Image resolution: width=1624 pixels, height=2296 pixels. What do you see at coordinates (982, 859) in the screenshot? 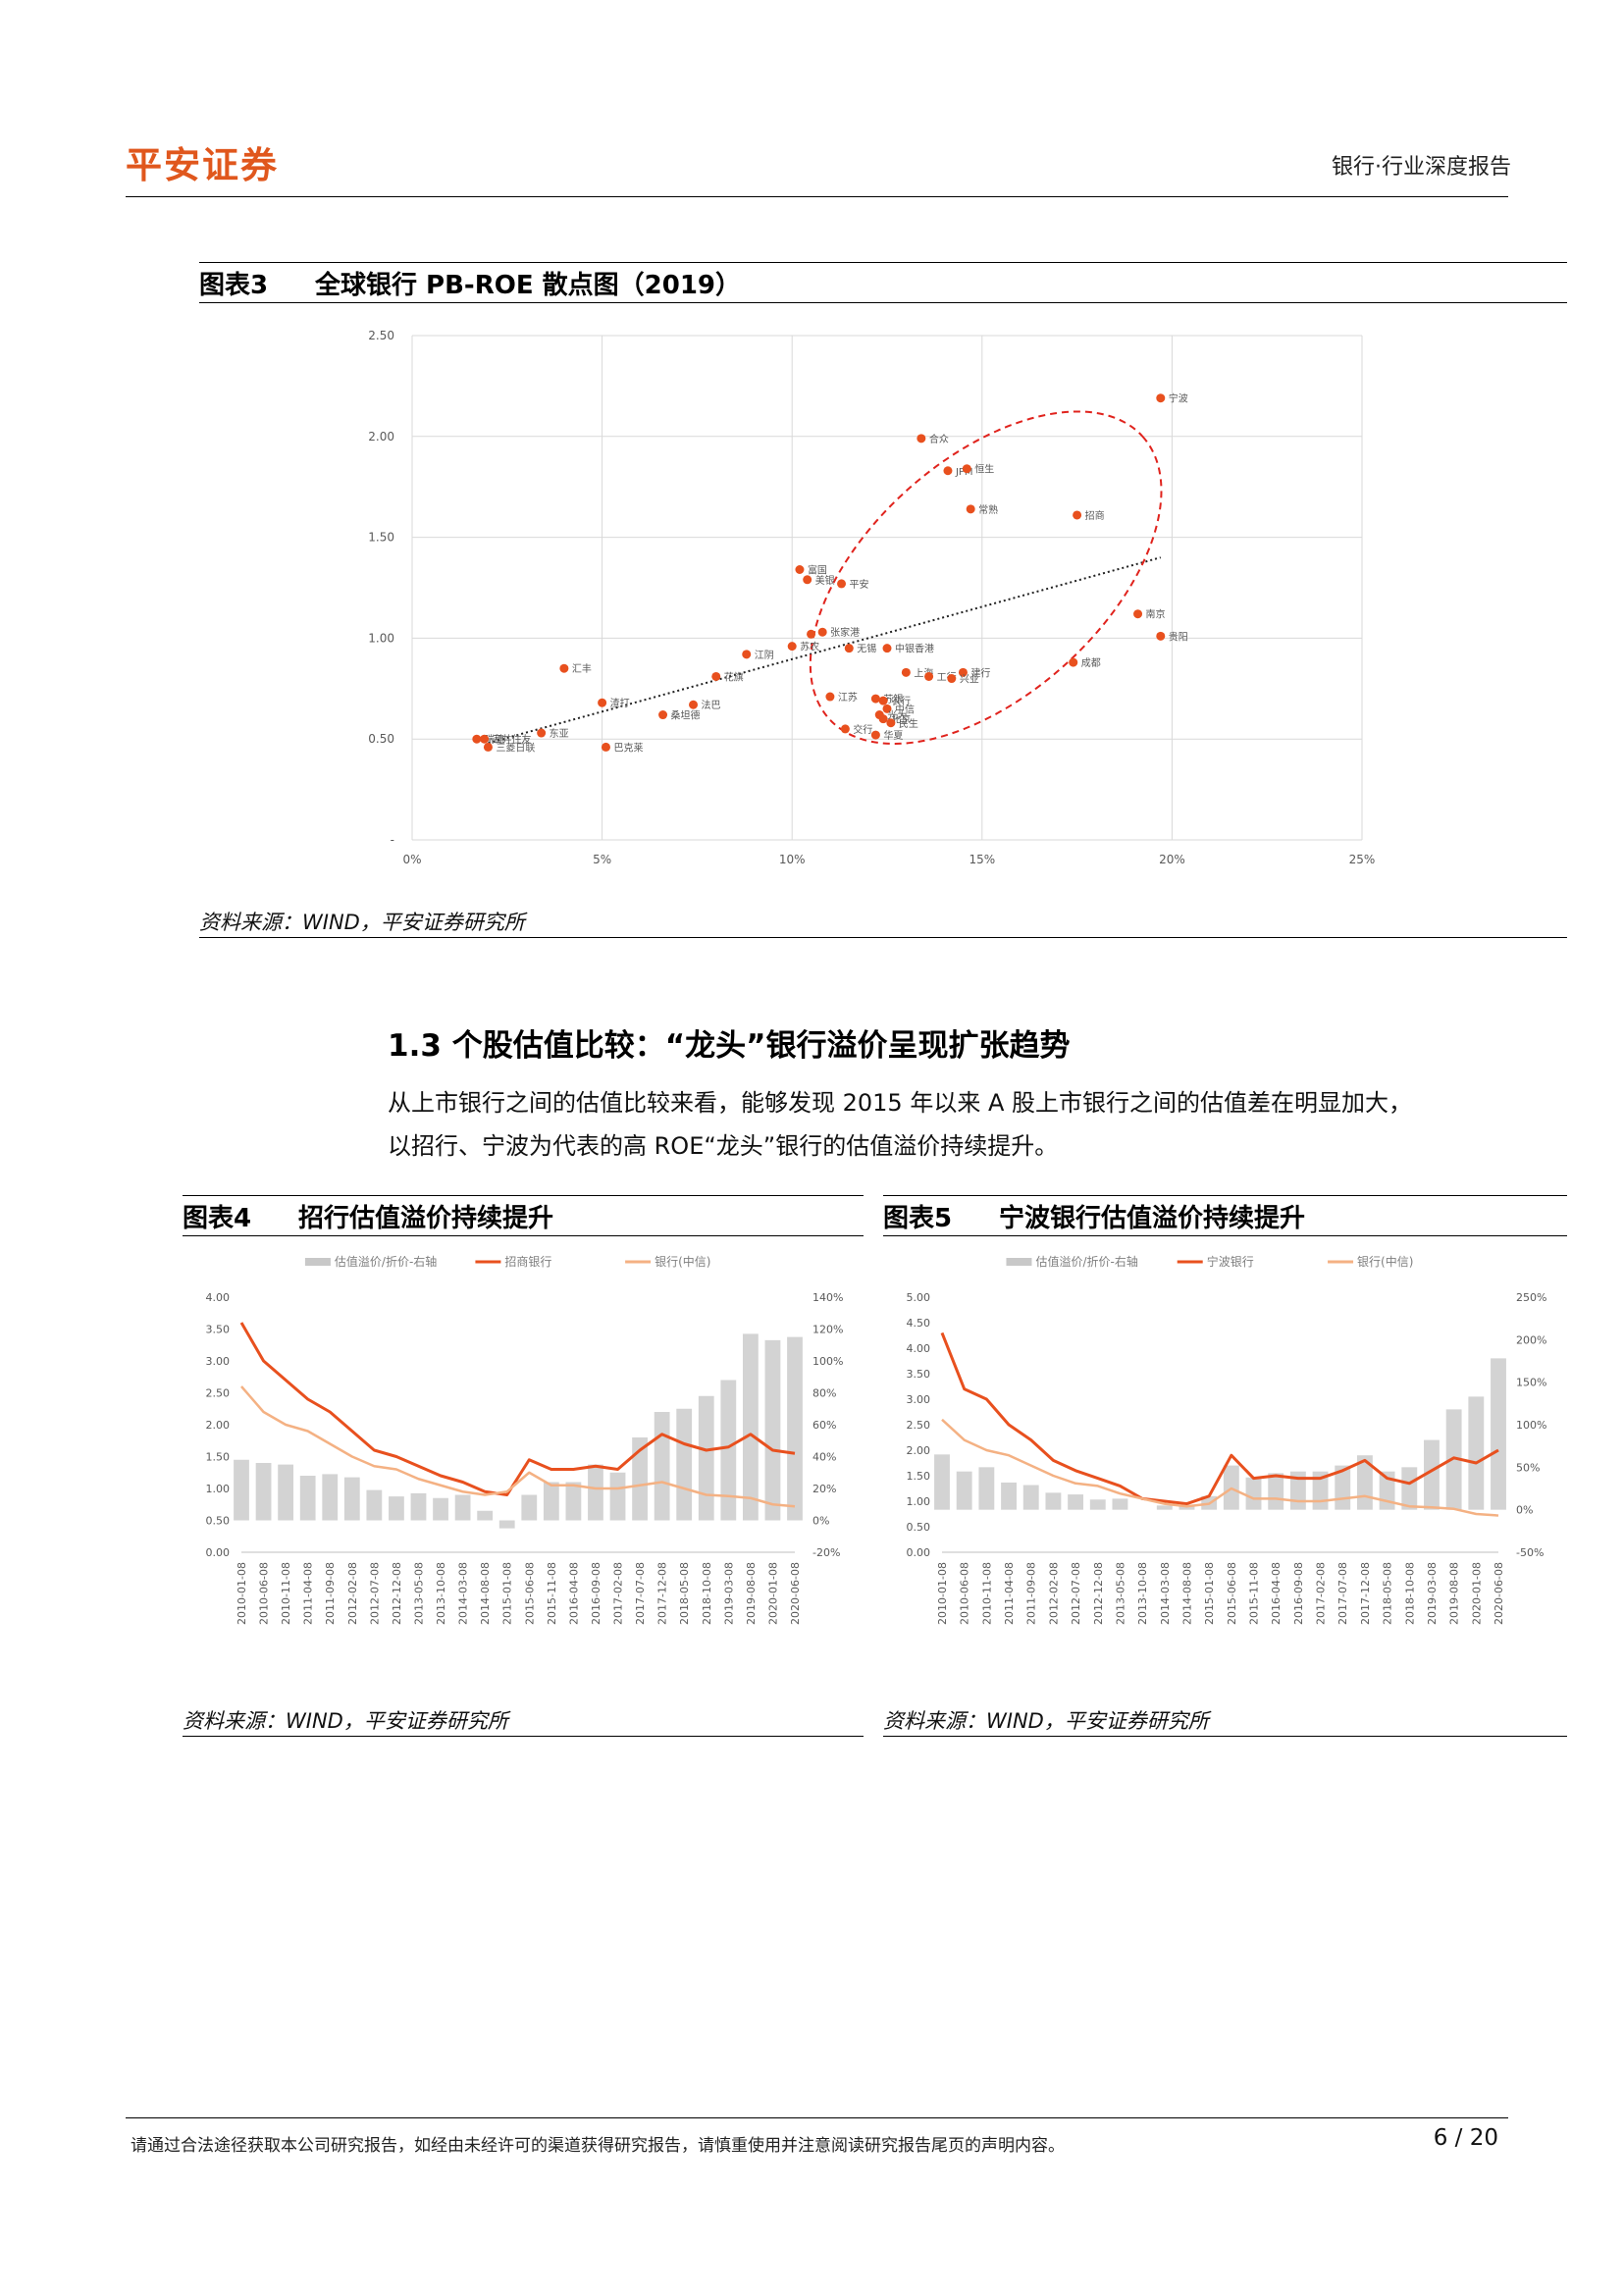
I see `fig3-x-tick-label: 15%` at bounding box center [982, 859].